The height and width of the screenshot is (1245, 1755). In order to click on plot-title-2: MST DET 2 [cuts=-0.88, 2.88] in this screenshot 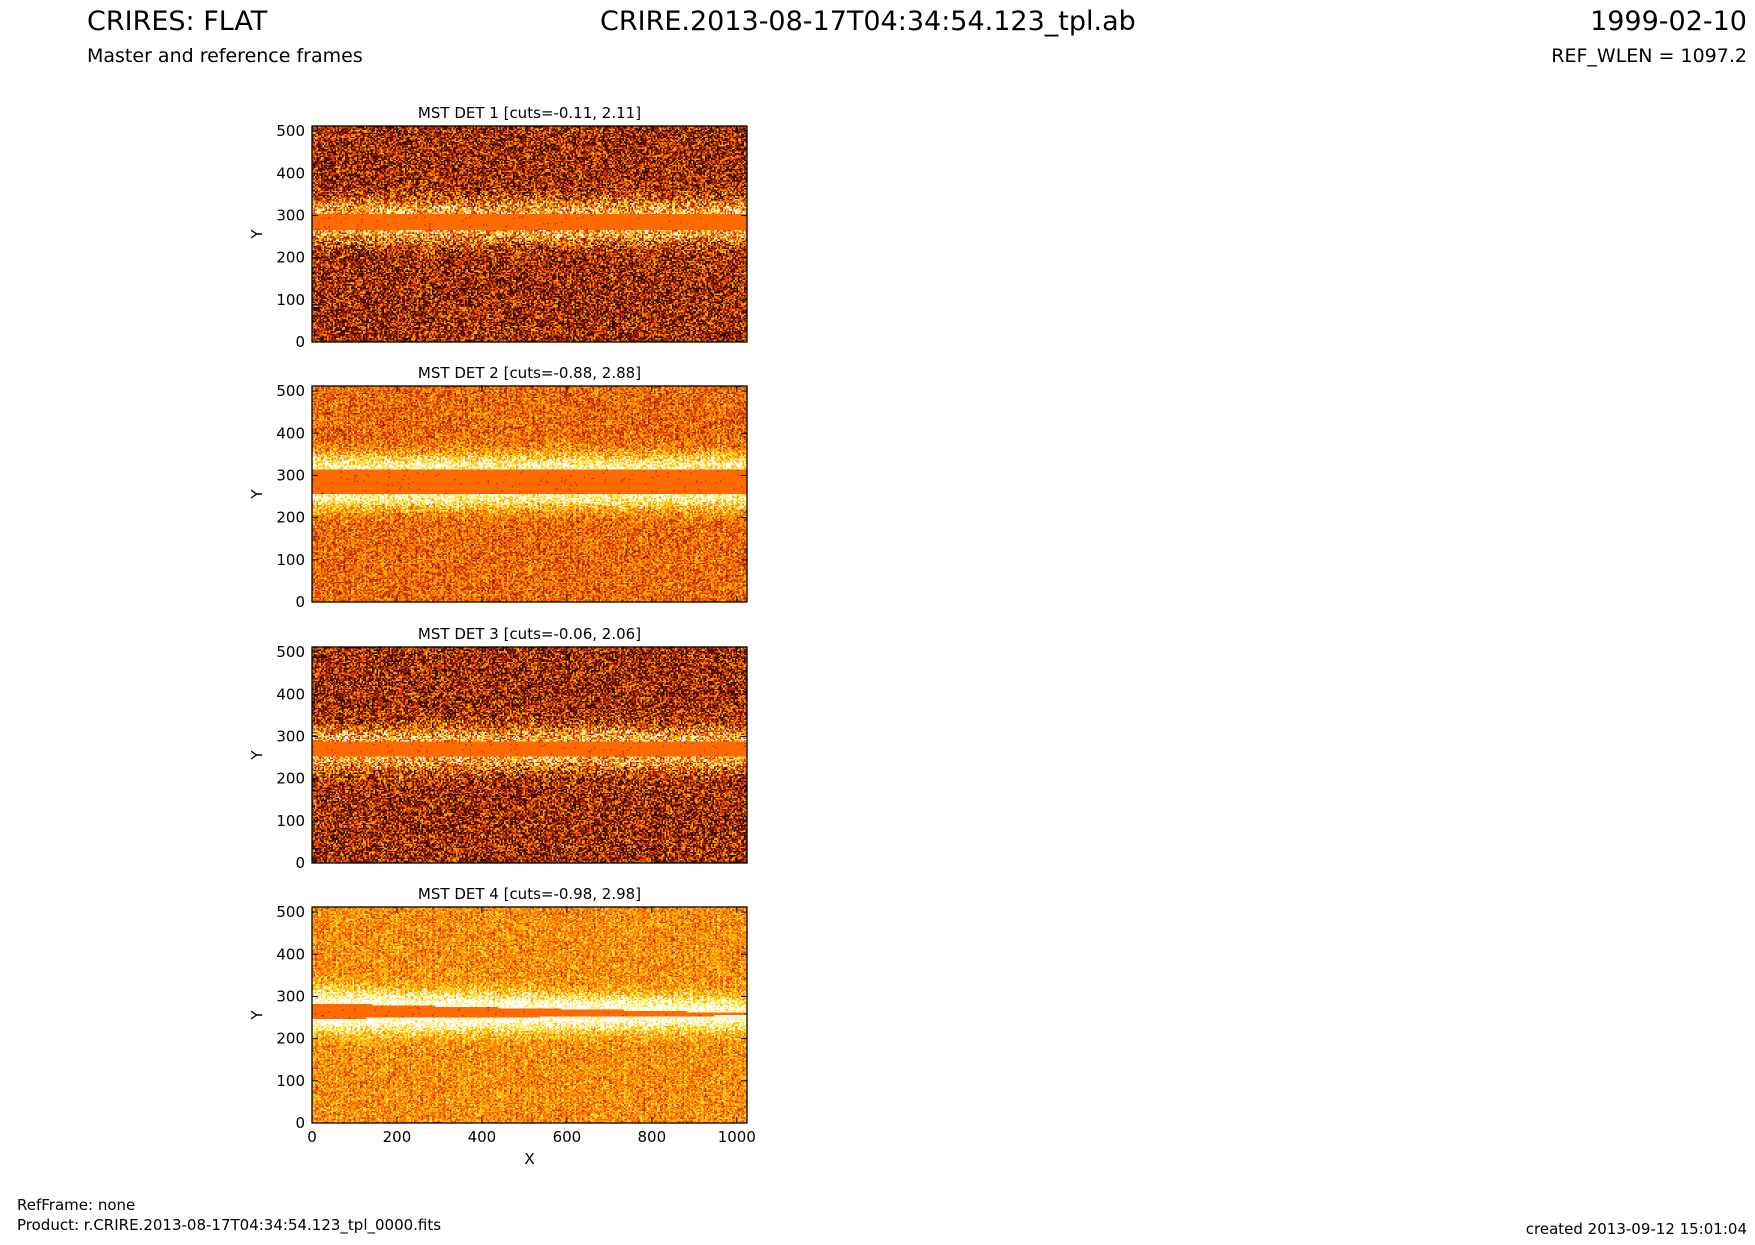, I will do `click(529, 373)`.